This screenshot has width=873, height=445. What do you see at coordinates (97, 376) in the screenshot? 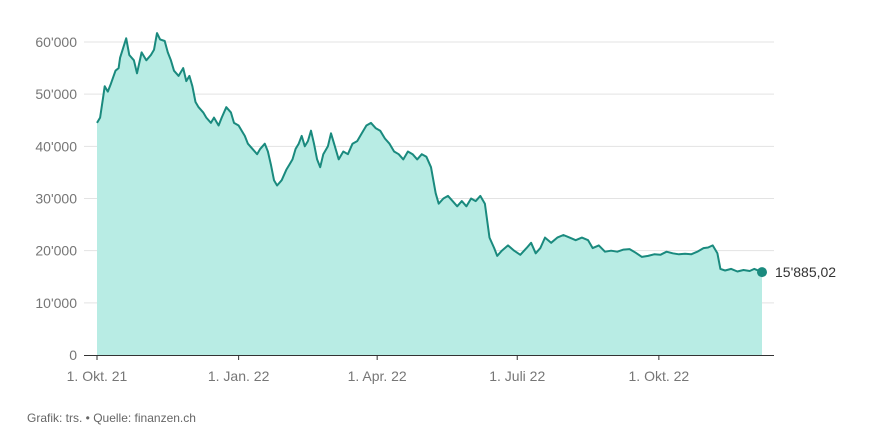
I see `x-tick-label: 1. Okt. 21` at bounding box center [97, 376].